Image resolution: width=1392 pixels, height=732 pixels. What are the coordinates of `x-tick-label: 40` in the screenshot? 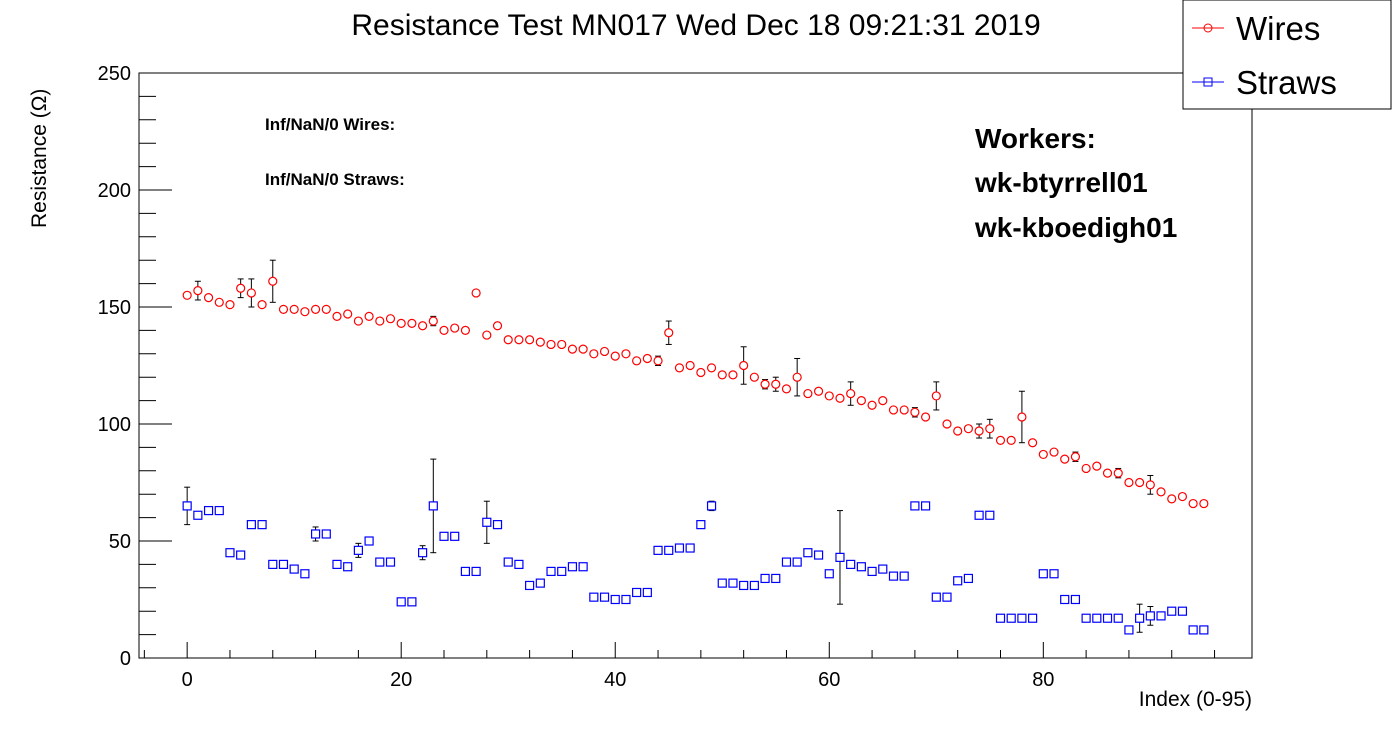 It's located at (615, 680).